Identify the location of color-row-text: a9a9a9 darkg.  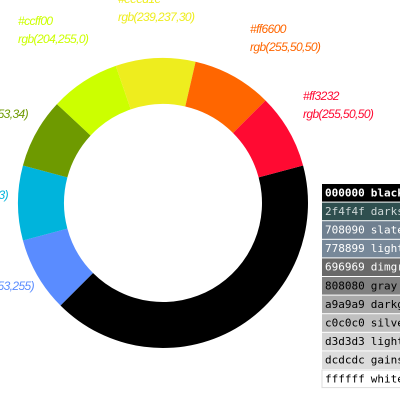
(362, 304).